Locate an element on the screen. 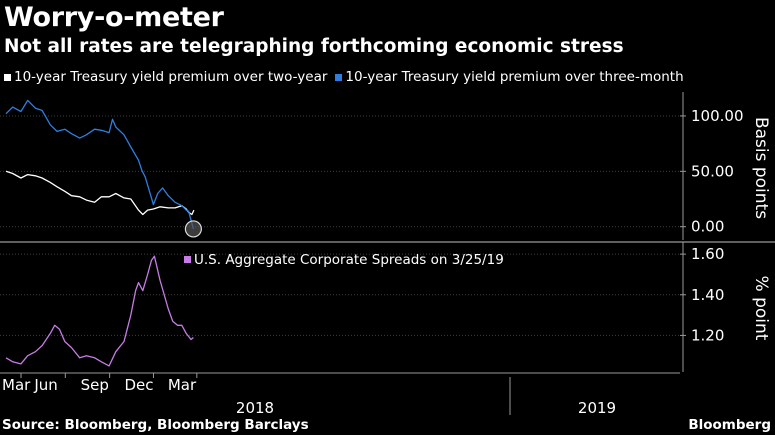 The width and height of the screenshot is (775, 435). top-y-axis-label: Basis points is located at coordinates (761, 168).